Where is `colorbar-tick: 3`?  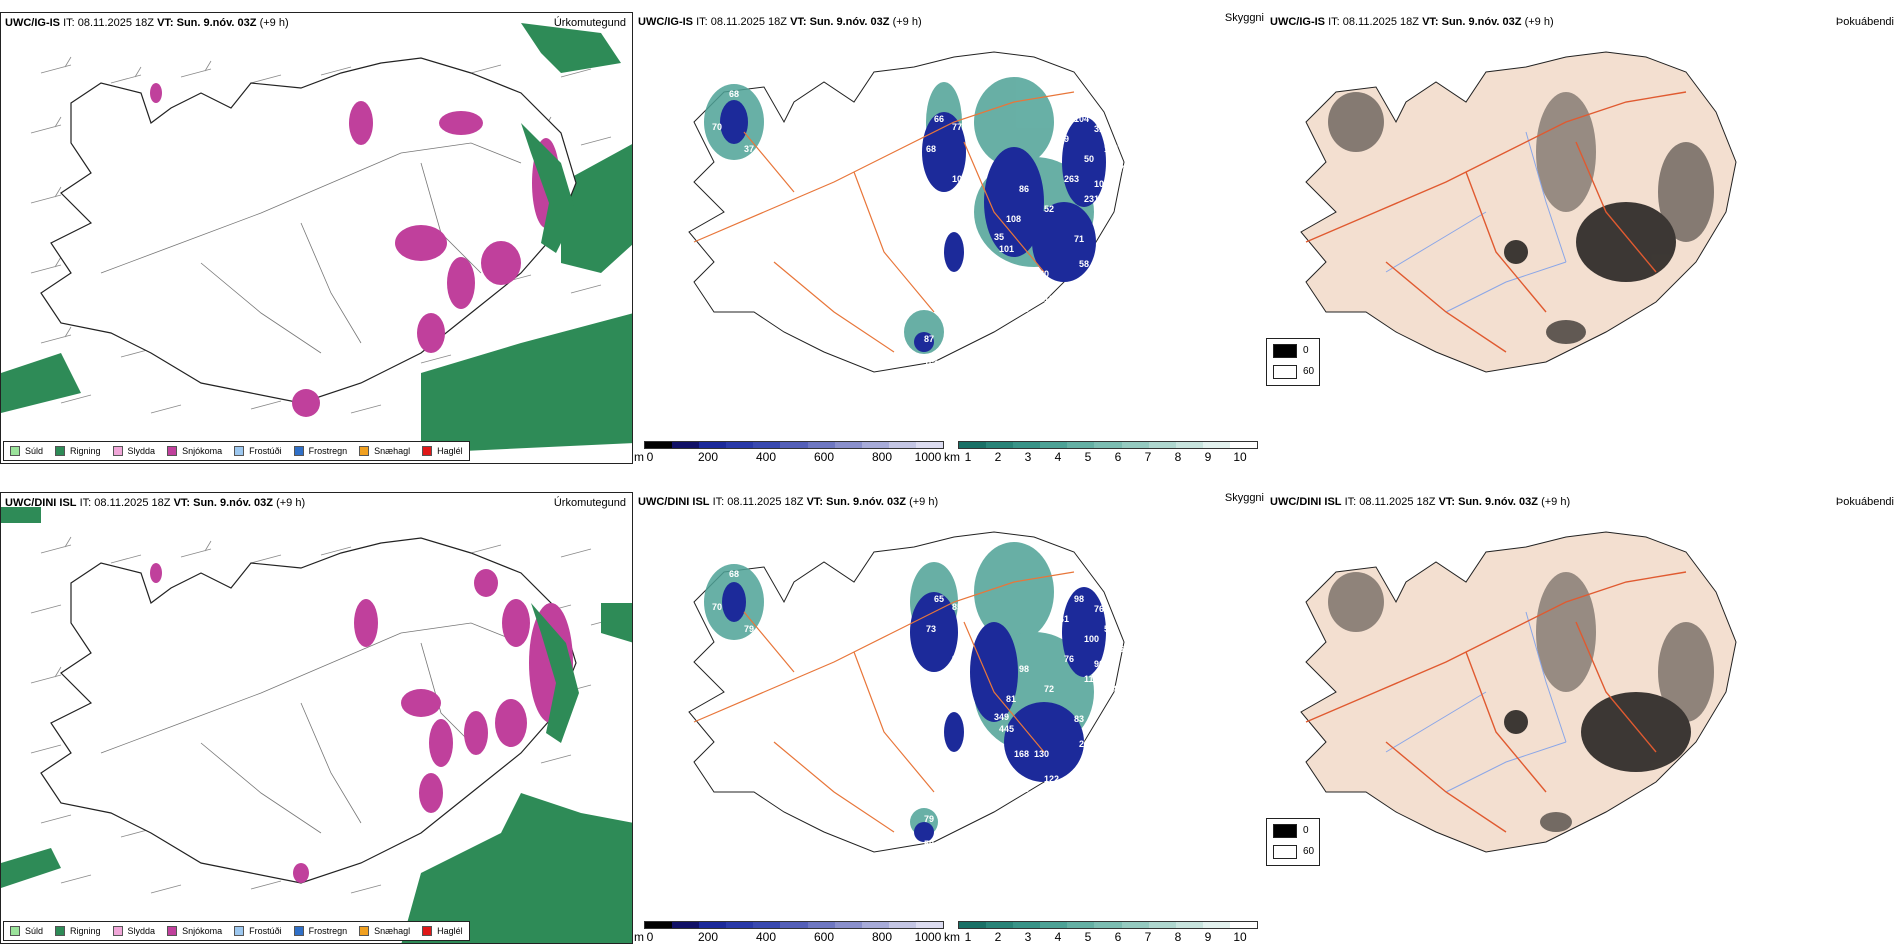
colorbar-tick: 3 is located at coordinates (1028, 457).